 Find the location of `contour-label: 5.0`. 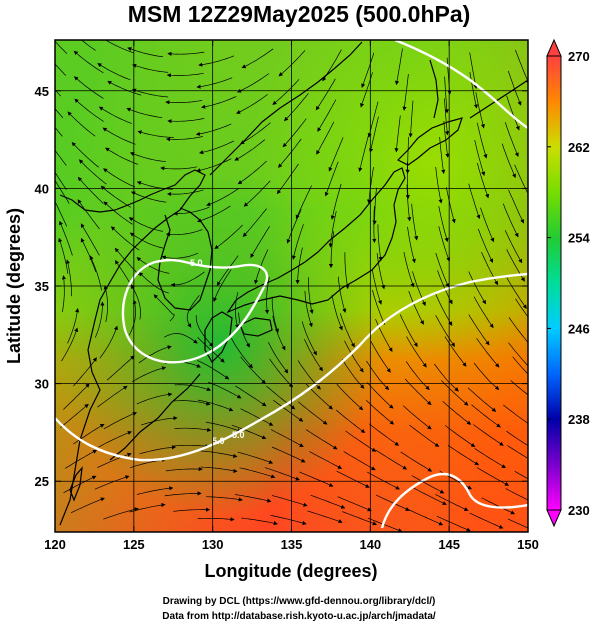

contour-label: 5.0 is located at coordinates (218, 441).